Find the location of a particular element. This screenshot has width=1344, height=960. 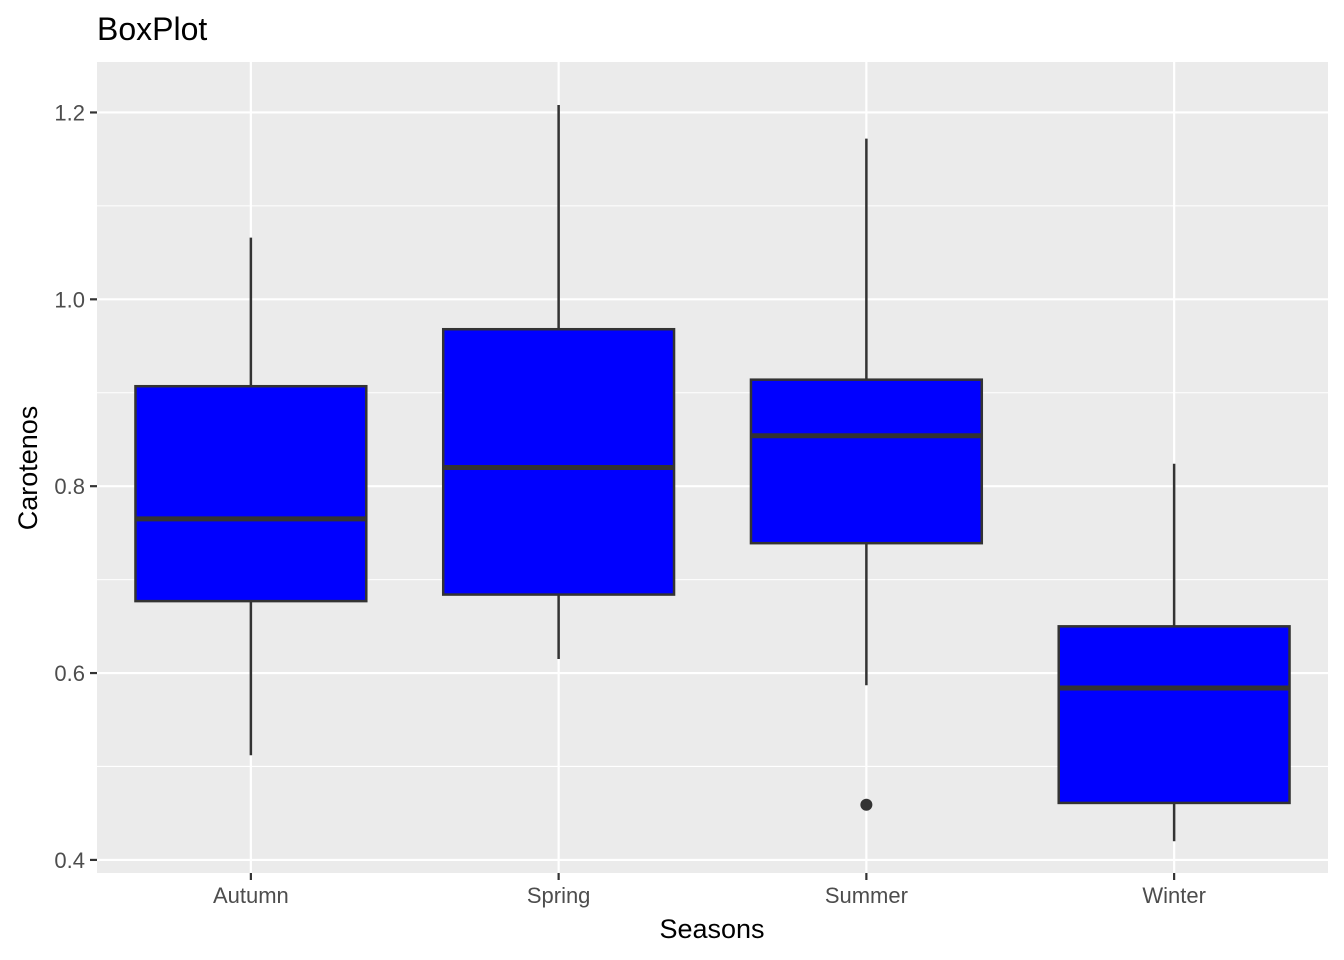

y-axis: 0.4 0.6 0.8 1.0 1.2 is located at coordinates (75, 486).